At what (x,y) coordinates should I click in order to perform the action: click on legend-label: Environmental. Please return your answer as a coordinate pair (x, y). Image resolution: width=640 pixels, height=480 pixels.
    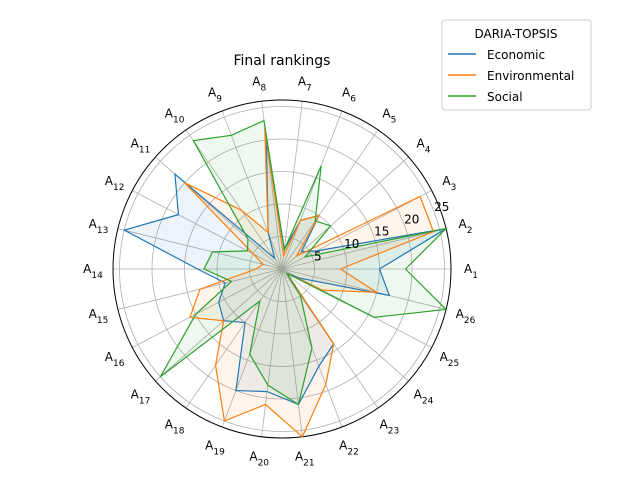
    Looking at the image, I should click on (530, 76).